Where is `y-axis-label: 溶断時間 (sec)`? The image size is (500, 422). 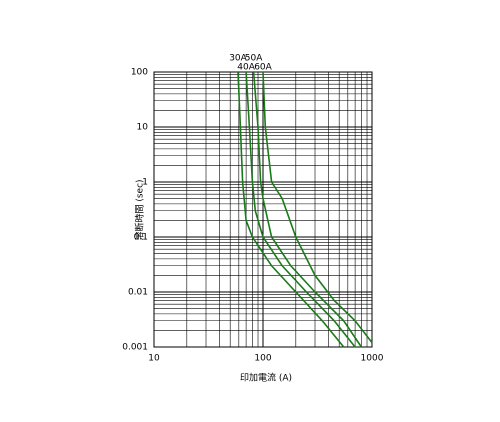
y-axis-label: 溶断時間 (sec) is located at coordinates (140, 209).